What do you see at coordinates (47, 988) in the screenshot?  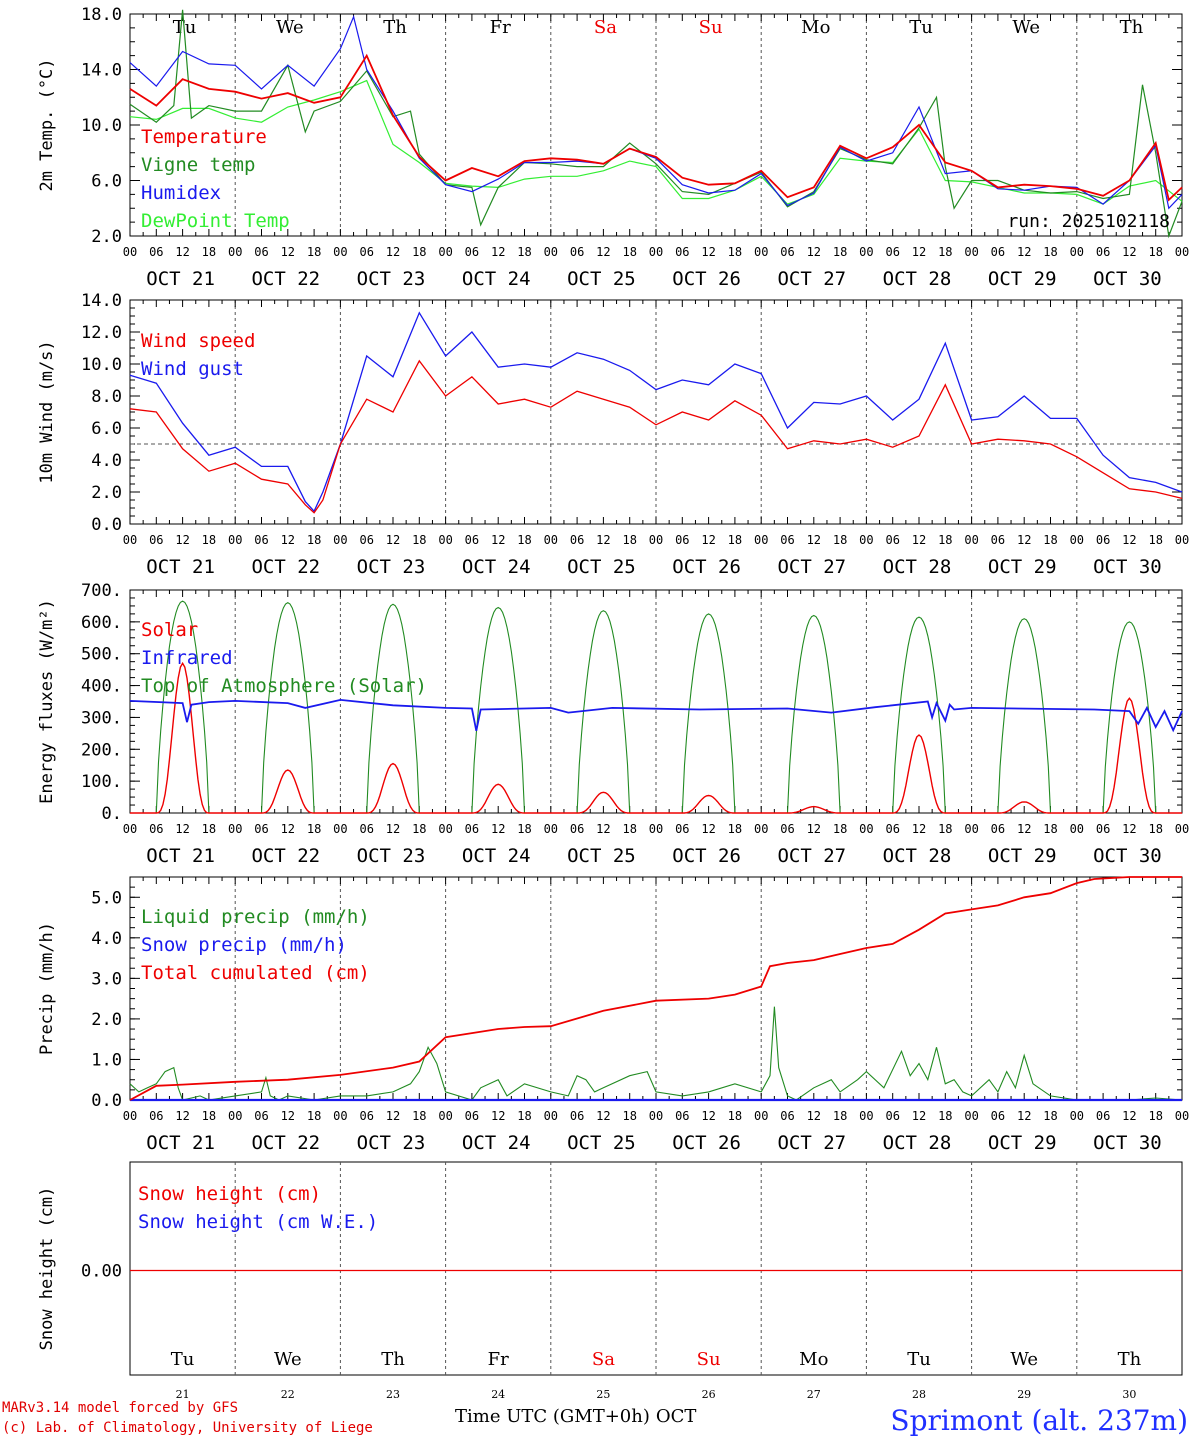 I see `y-axis-label: Precip (mm/h)` at bounding box center [47, 988].